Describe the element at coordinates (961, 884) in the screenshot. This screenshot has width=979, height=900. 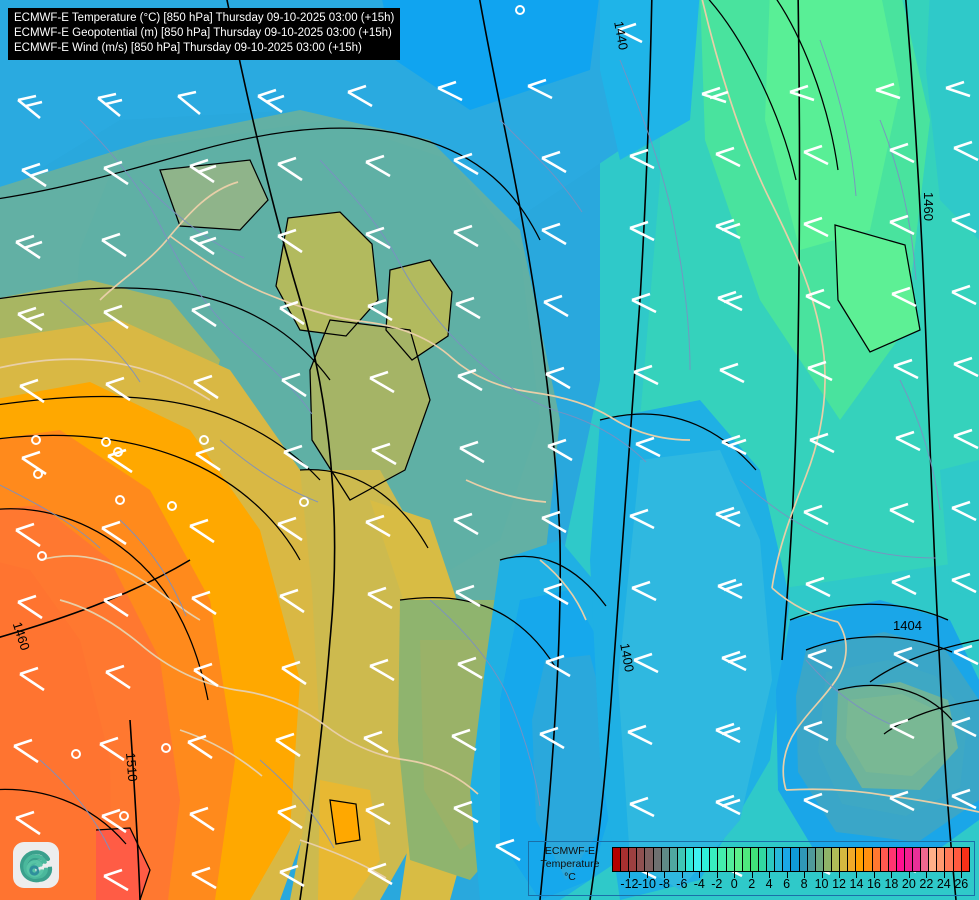
I see `colorbar-tick-label: 26` at that location.